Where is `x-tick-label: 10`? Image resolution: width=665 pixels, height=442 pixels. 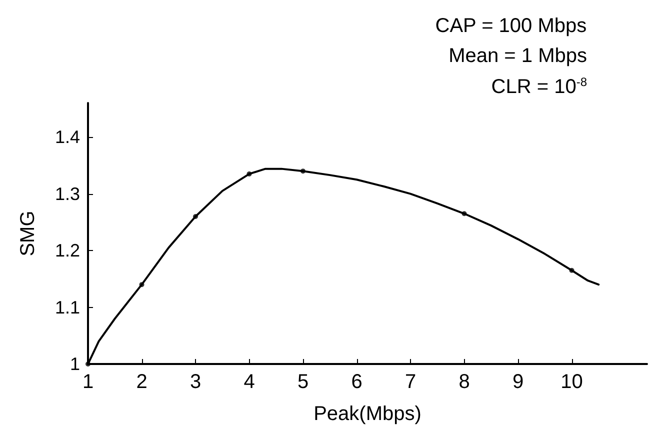 x-tick-label: 10 is located at coordinates (571, 382).